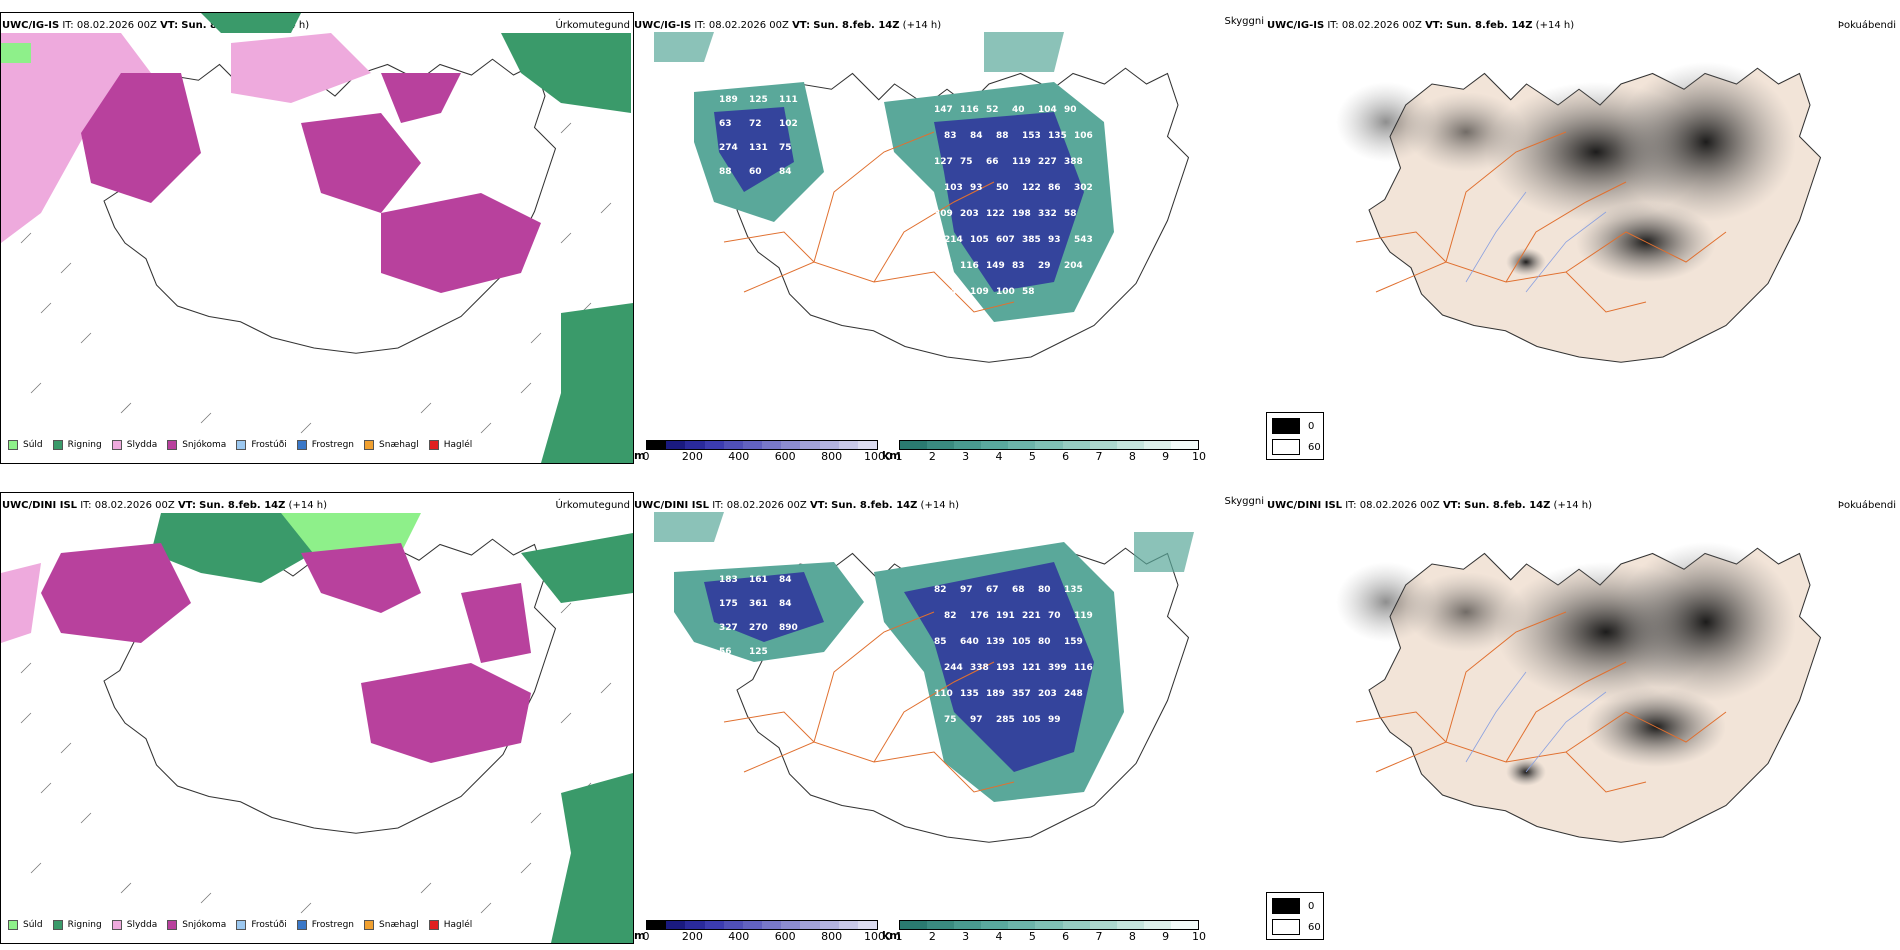  Describe the element at coordinates (1054, 616) in the screenshot. I see `cloud-base-label: 70` at that location.